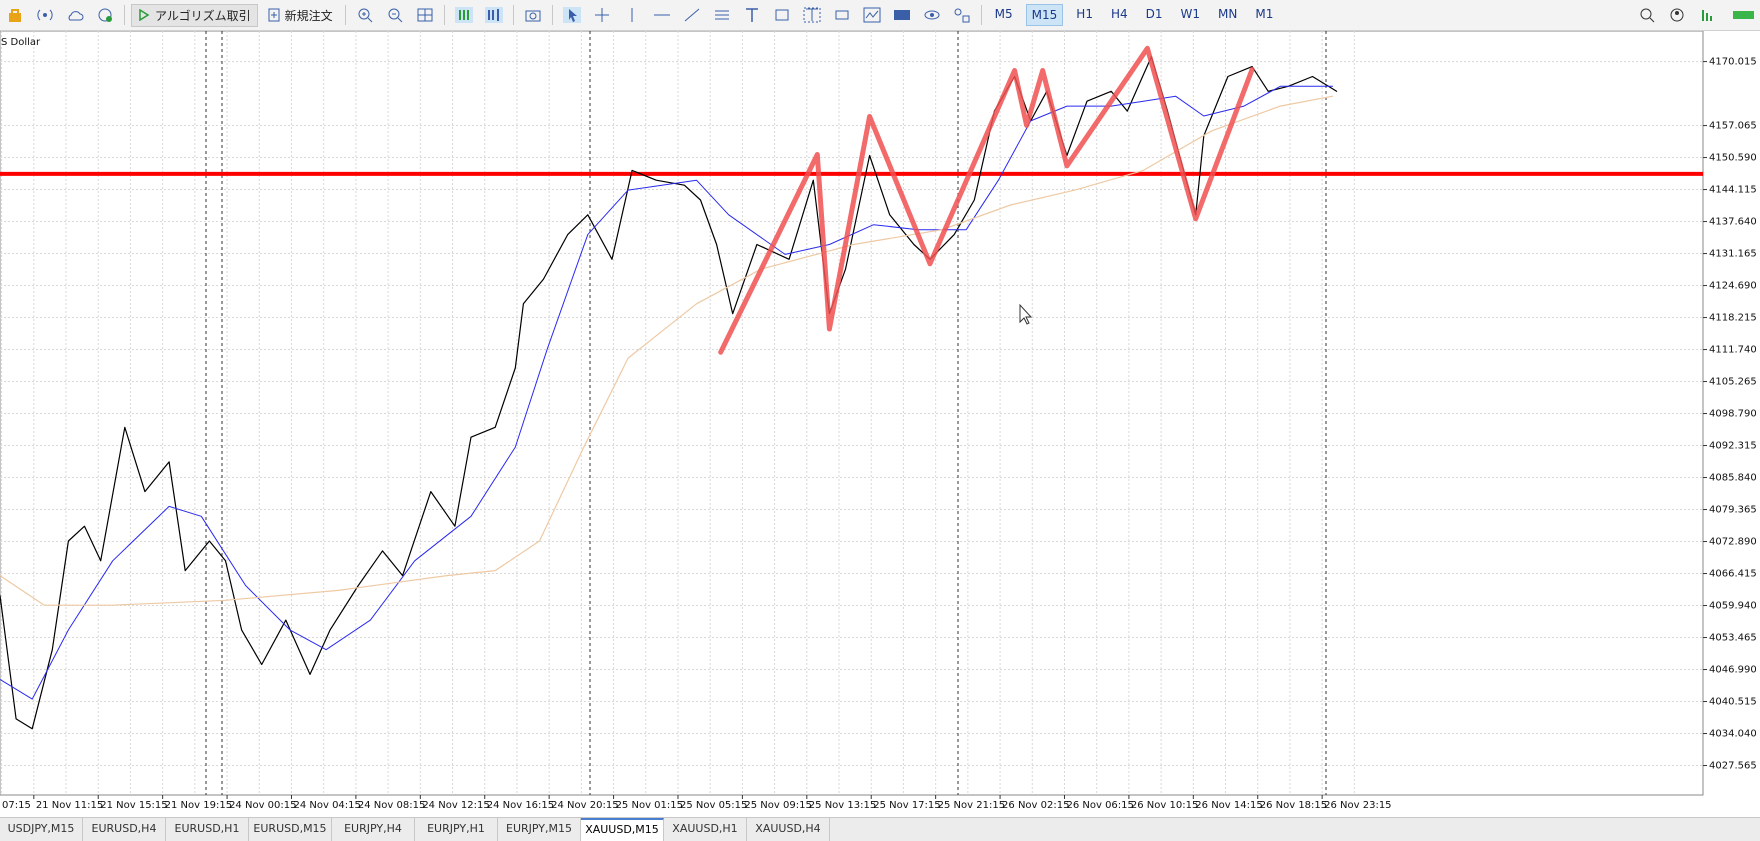 Image resolution: width=1760 pixels, height=841 pixels. Describe the element at coordinates (365, 15) in the screenshot. I see `zoom-in-icon` at that location.